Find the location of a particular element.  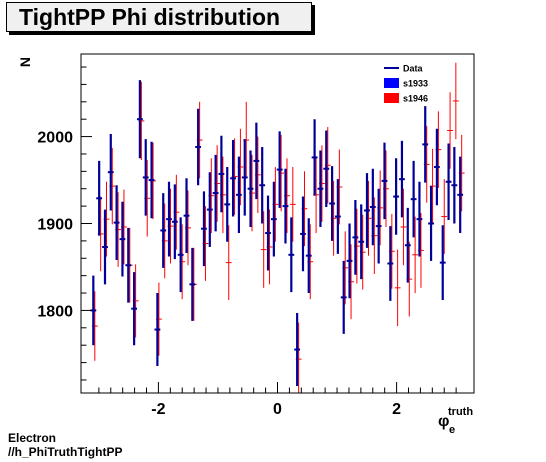

footer-label-particle: Electron is located at coordinates (32, 438).